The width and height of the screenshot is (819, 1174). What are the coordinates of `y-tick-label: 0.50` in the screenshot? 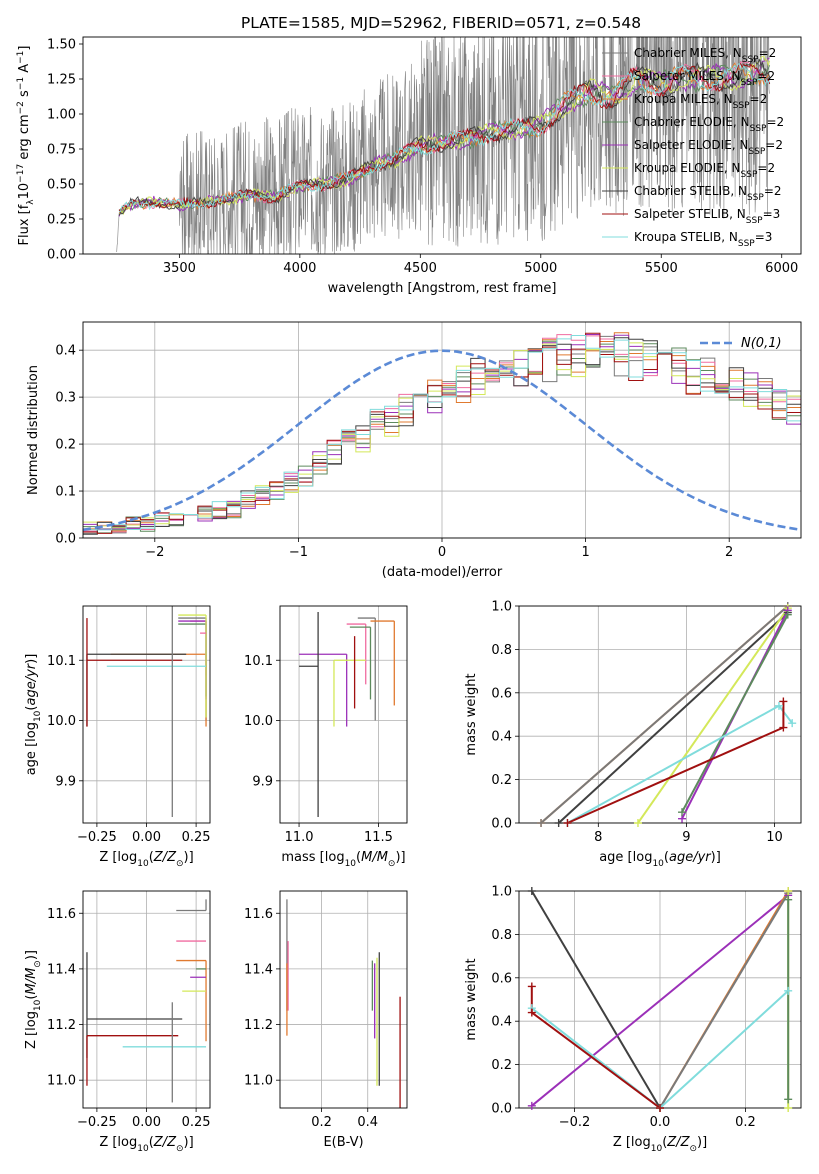 It's located at (61, 185).